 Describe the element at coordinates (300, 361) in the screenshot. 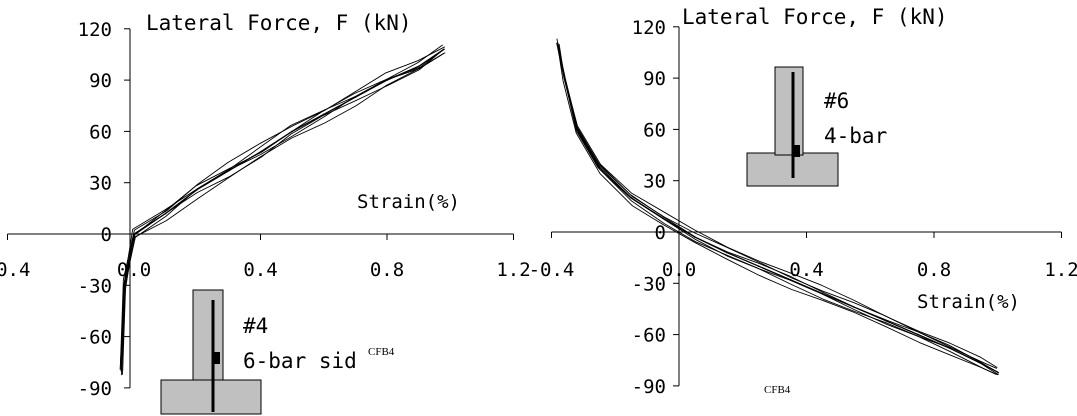

I see `inset-bar-label: 6-bar sid` at that location.